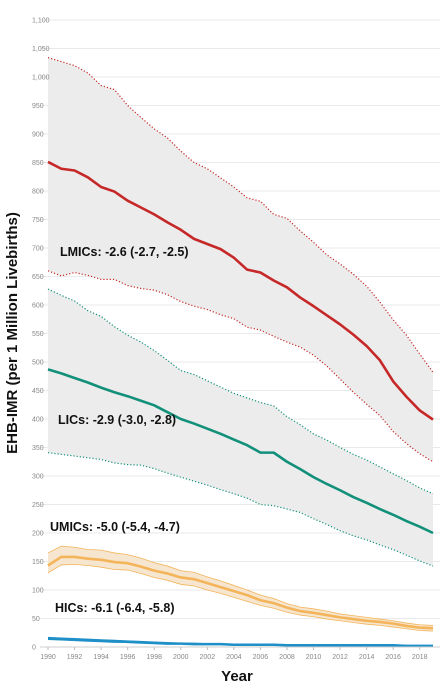 The image size is (445, 685). What do you see at coordinates (38, 249) in the screenshot?
I see `y-tick-label: 700` at bounding box center [38, 249].